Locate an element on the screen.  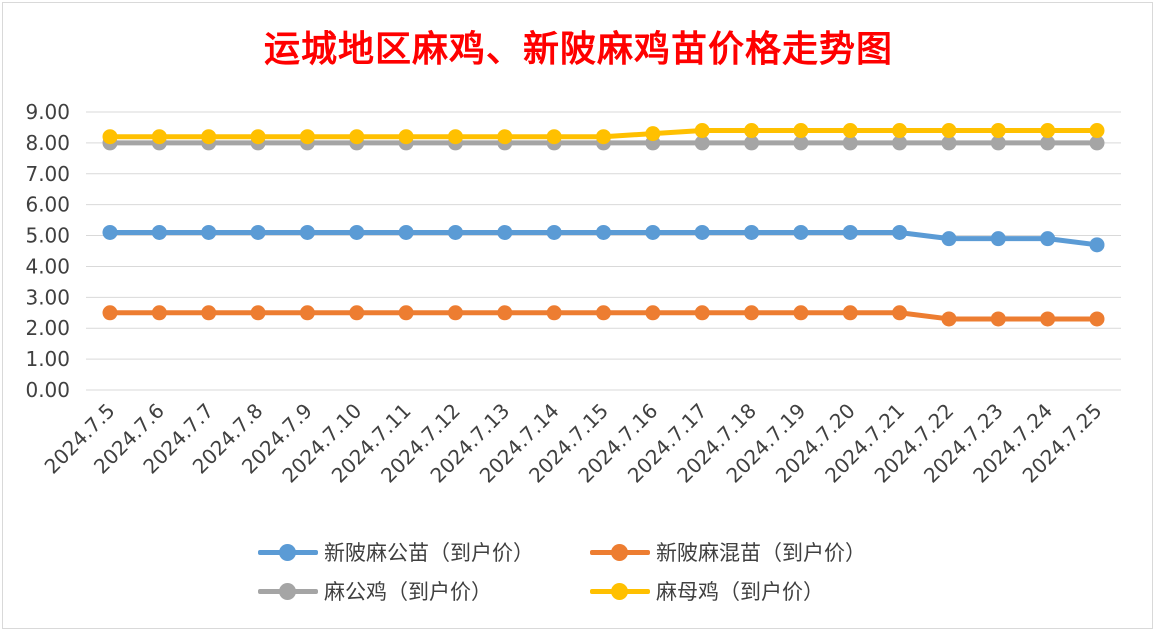
y-tick-label: 9.00 is located at coordinates (47, 112).